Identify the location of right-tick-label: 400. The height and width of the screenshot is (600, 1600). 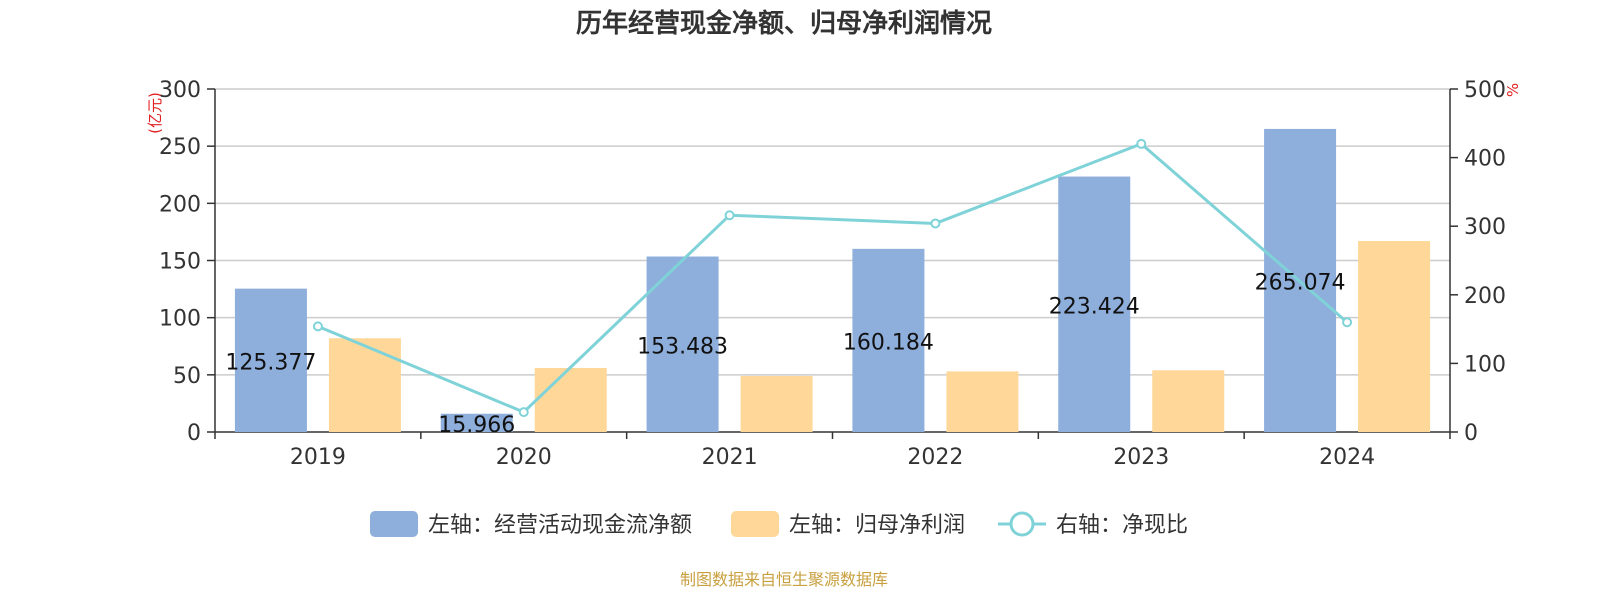
(1485, 159).